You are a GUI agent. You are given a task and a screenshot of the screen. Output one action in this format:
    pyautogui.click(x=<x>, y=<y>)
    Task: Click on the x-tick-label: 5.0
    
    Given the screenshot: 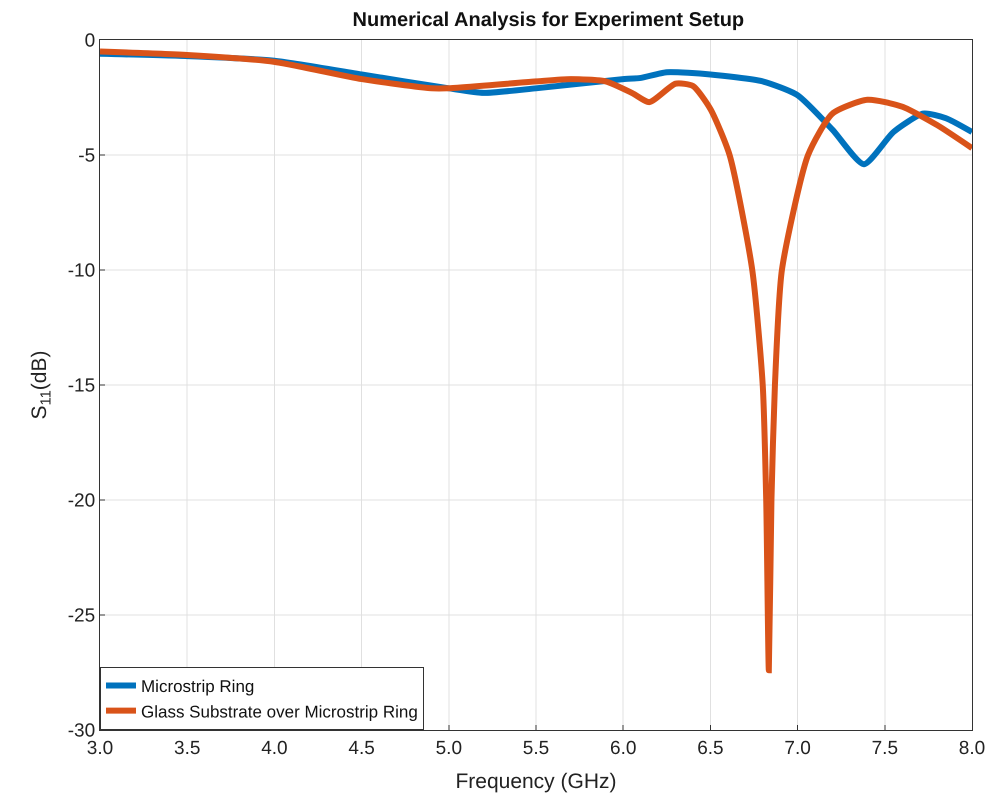 What is the action you would take?
    pyautogui.click(x=449, y=748)
    